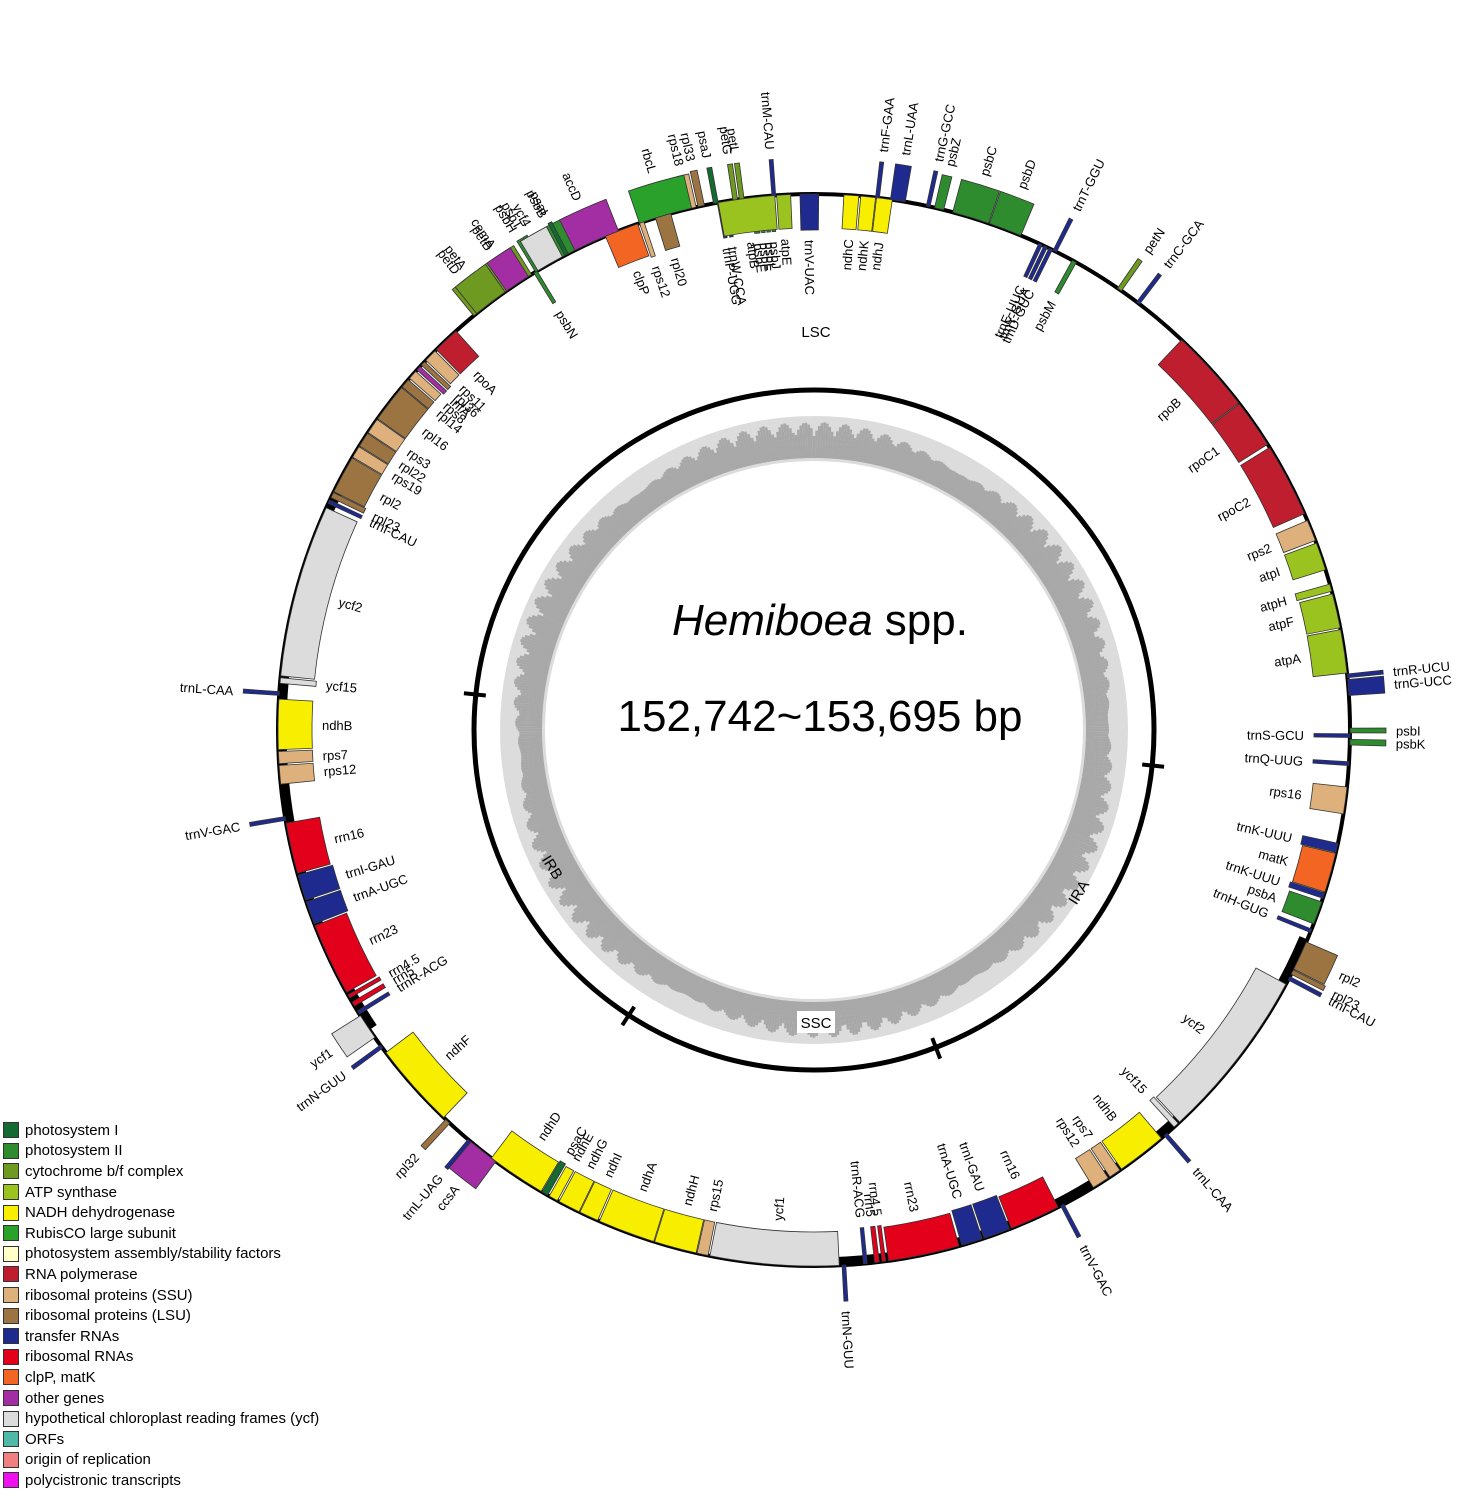 Image resolution: width=1476 pixels, height=1492 pixels. Describe the element at coordinates (161, 1398) in the screenshot. I see `legend-item: other genes` at that location.